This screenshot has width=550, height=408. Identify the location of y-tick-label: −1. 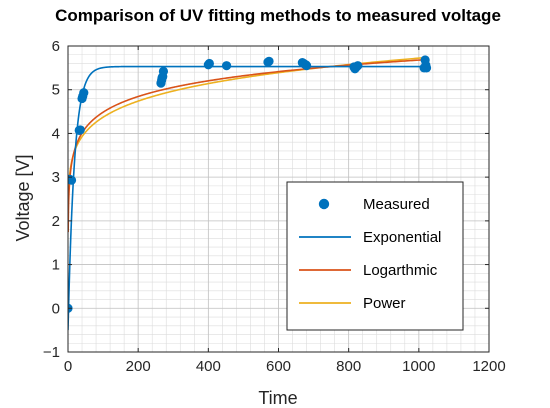
(51, 352).